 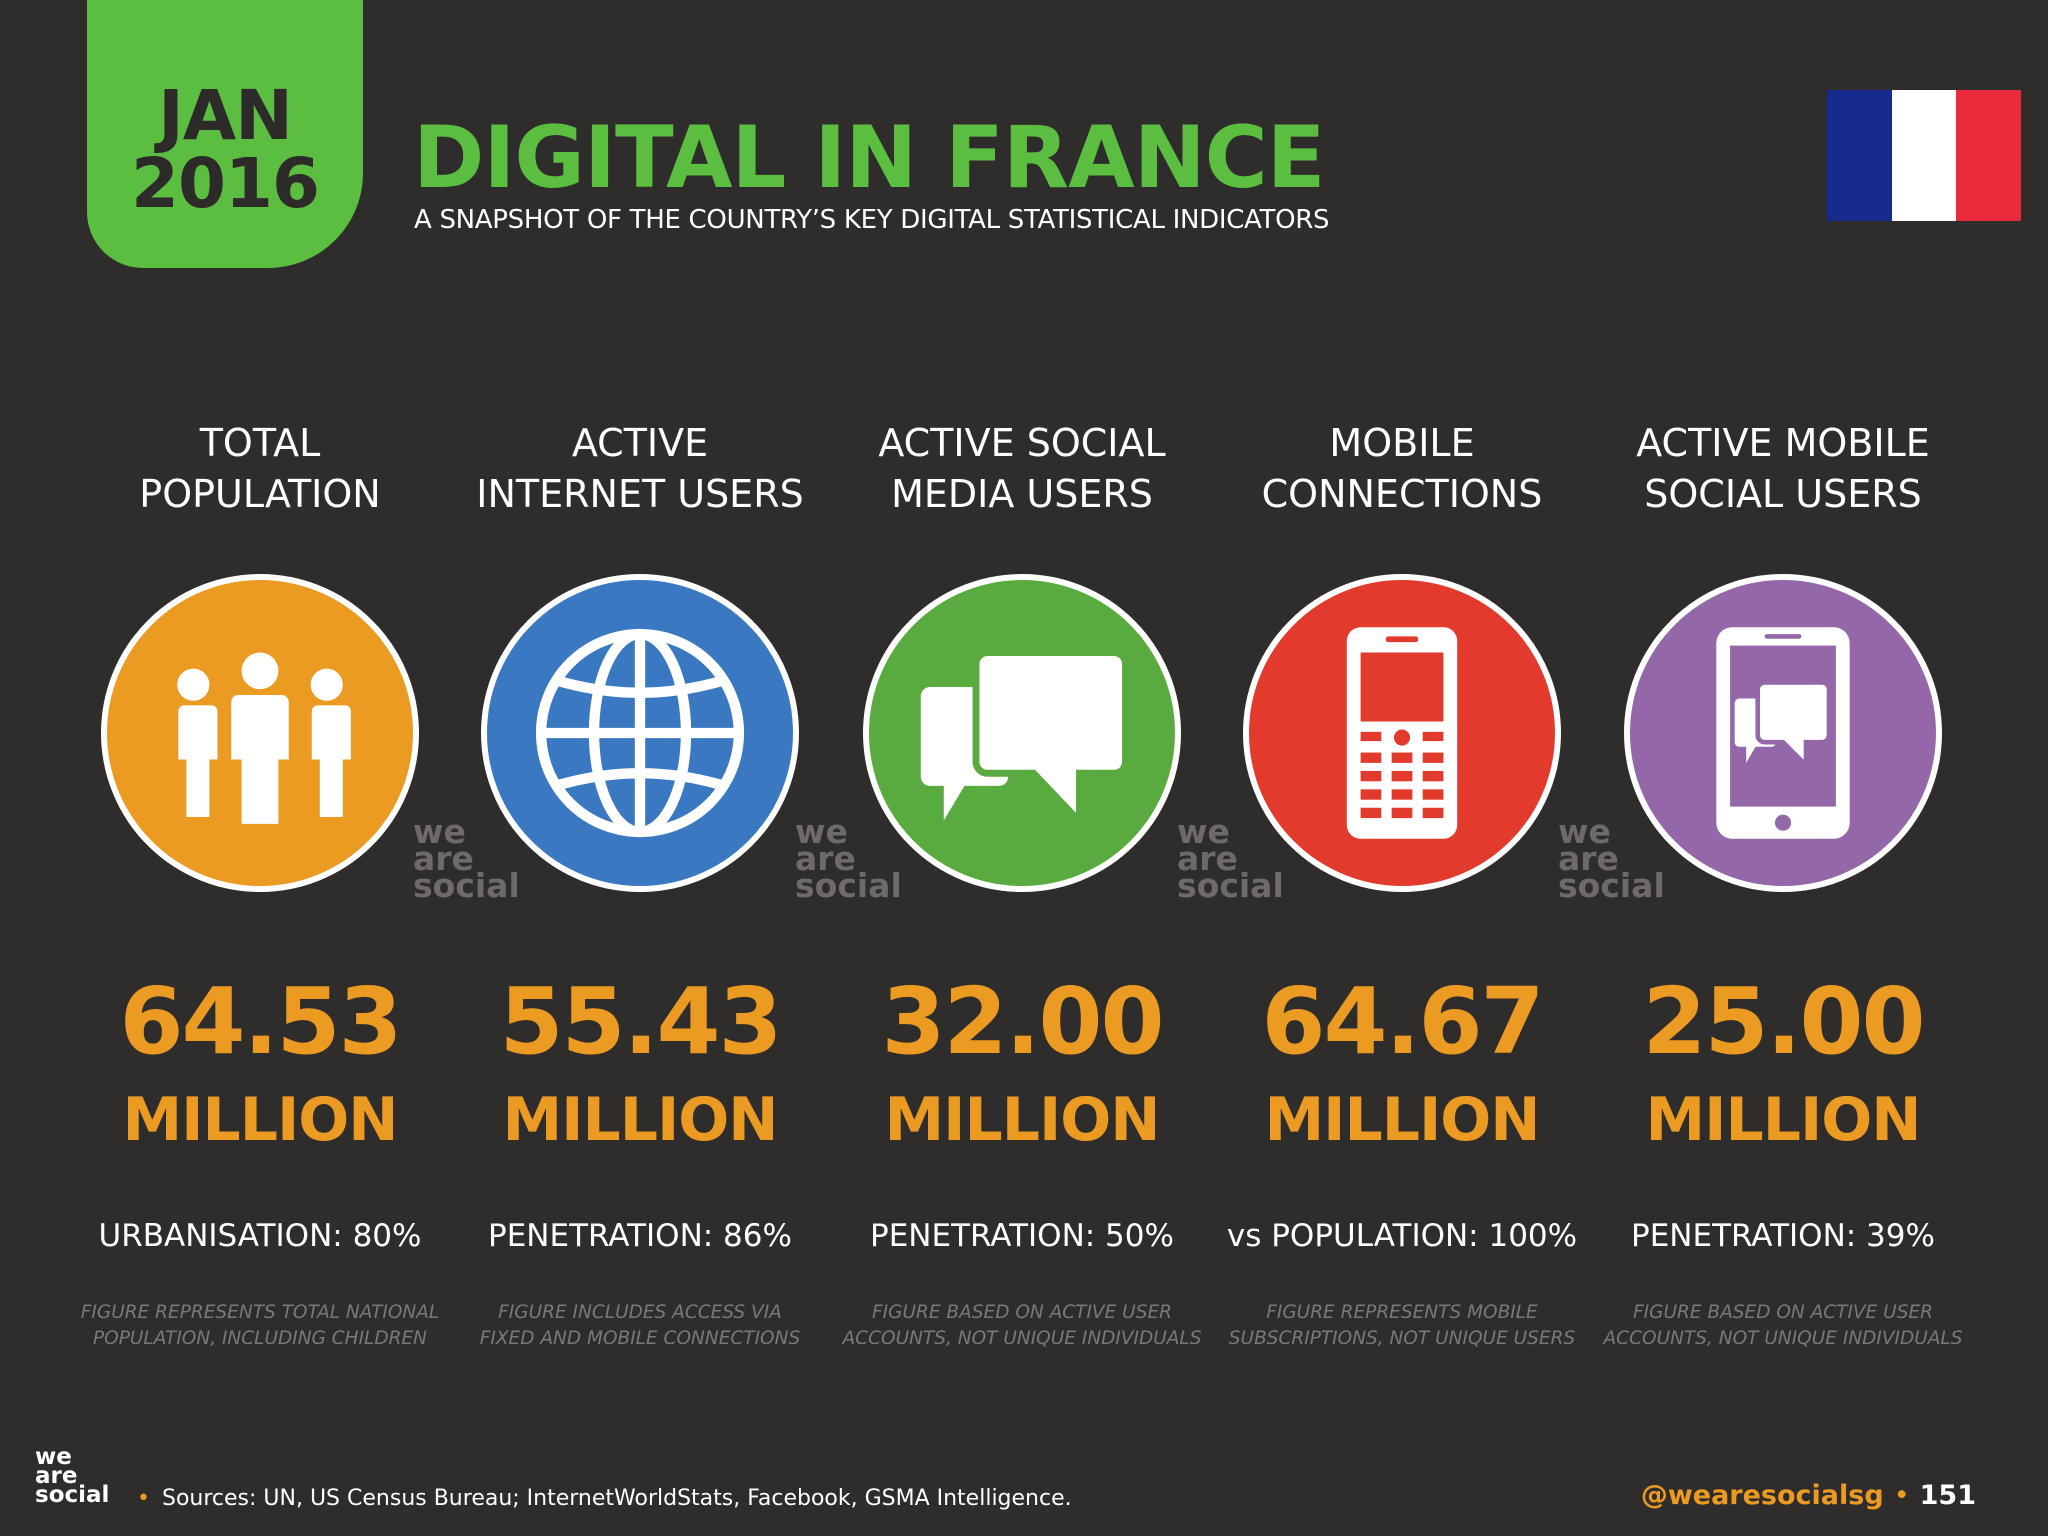 What do you see at coordinates (1989, 155) in the screenshot?
I see `flag-red-stripe` at bounding box center [1989, 155].